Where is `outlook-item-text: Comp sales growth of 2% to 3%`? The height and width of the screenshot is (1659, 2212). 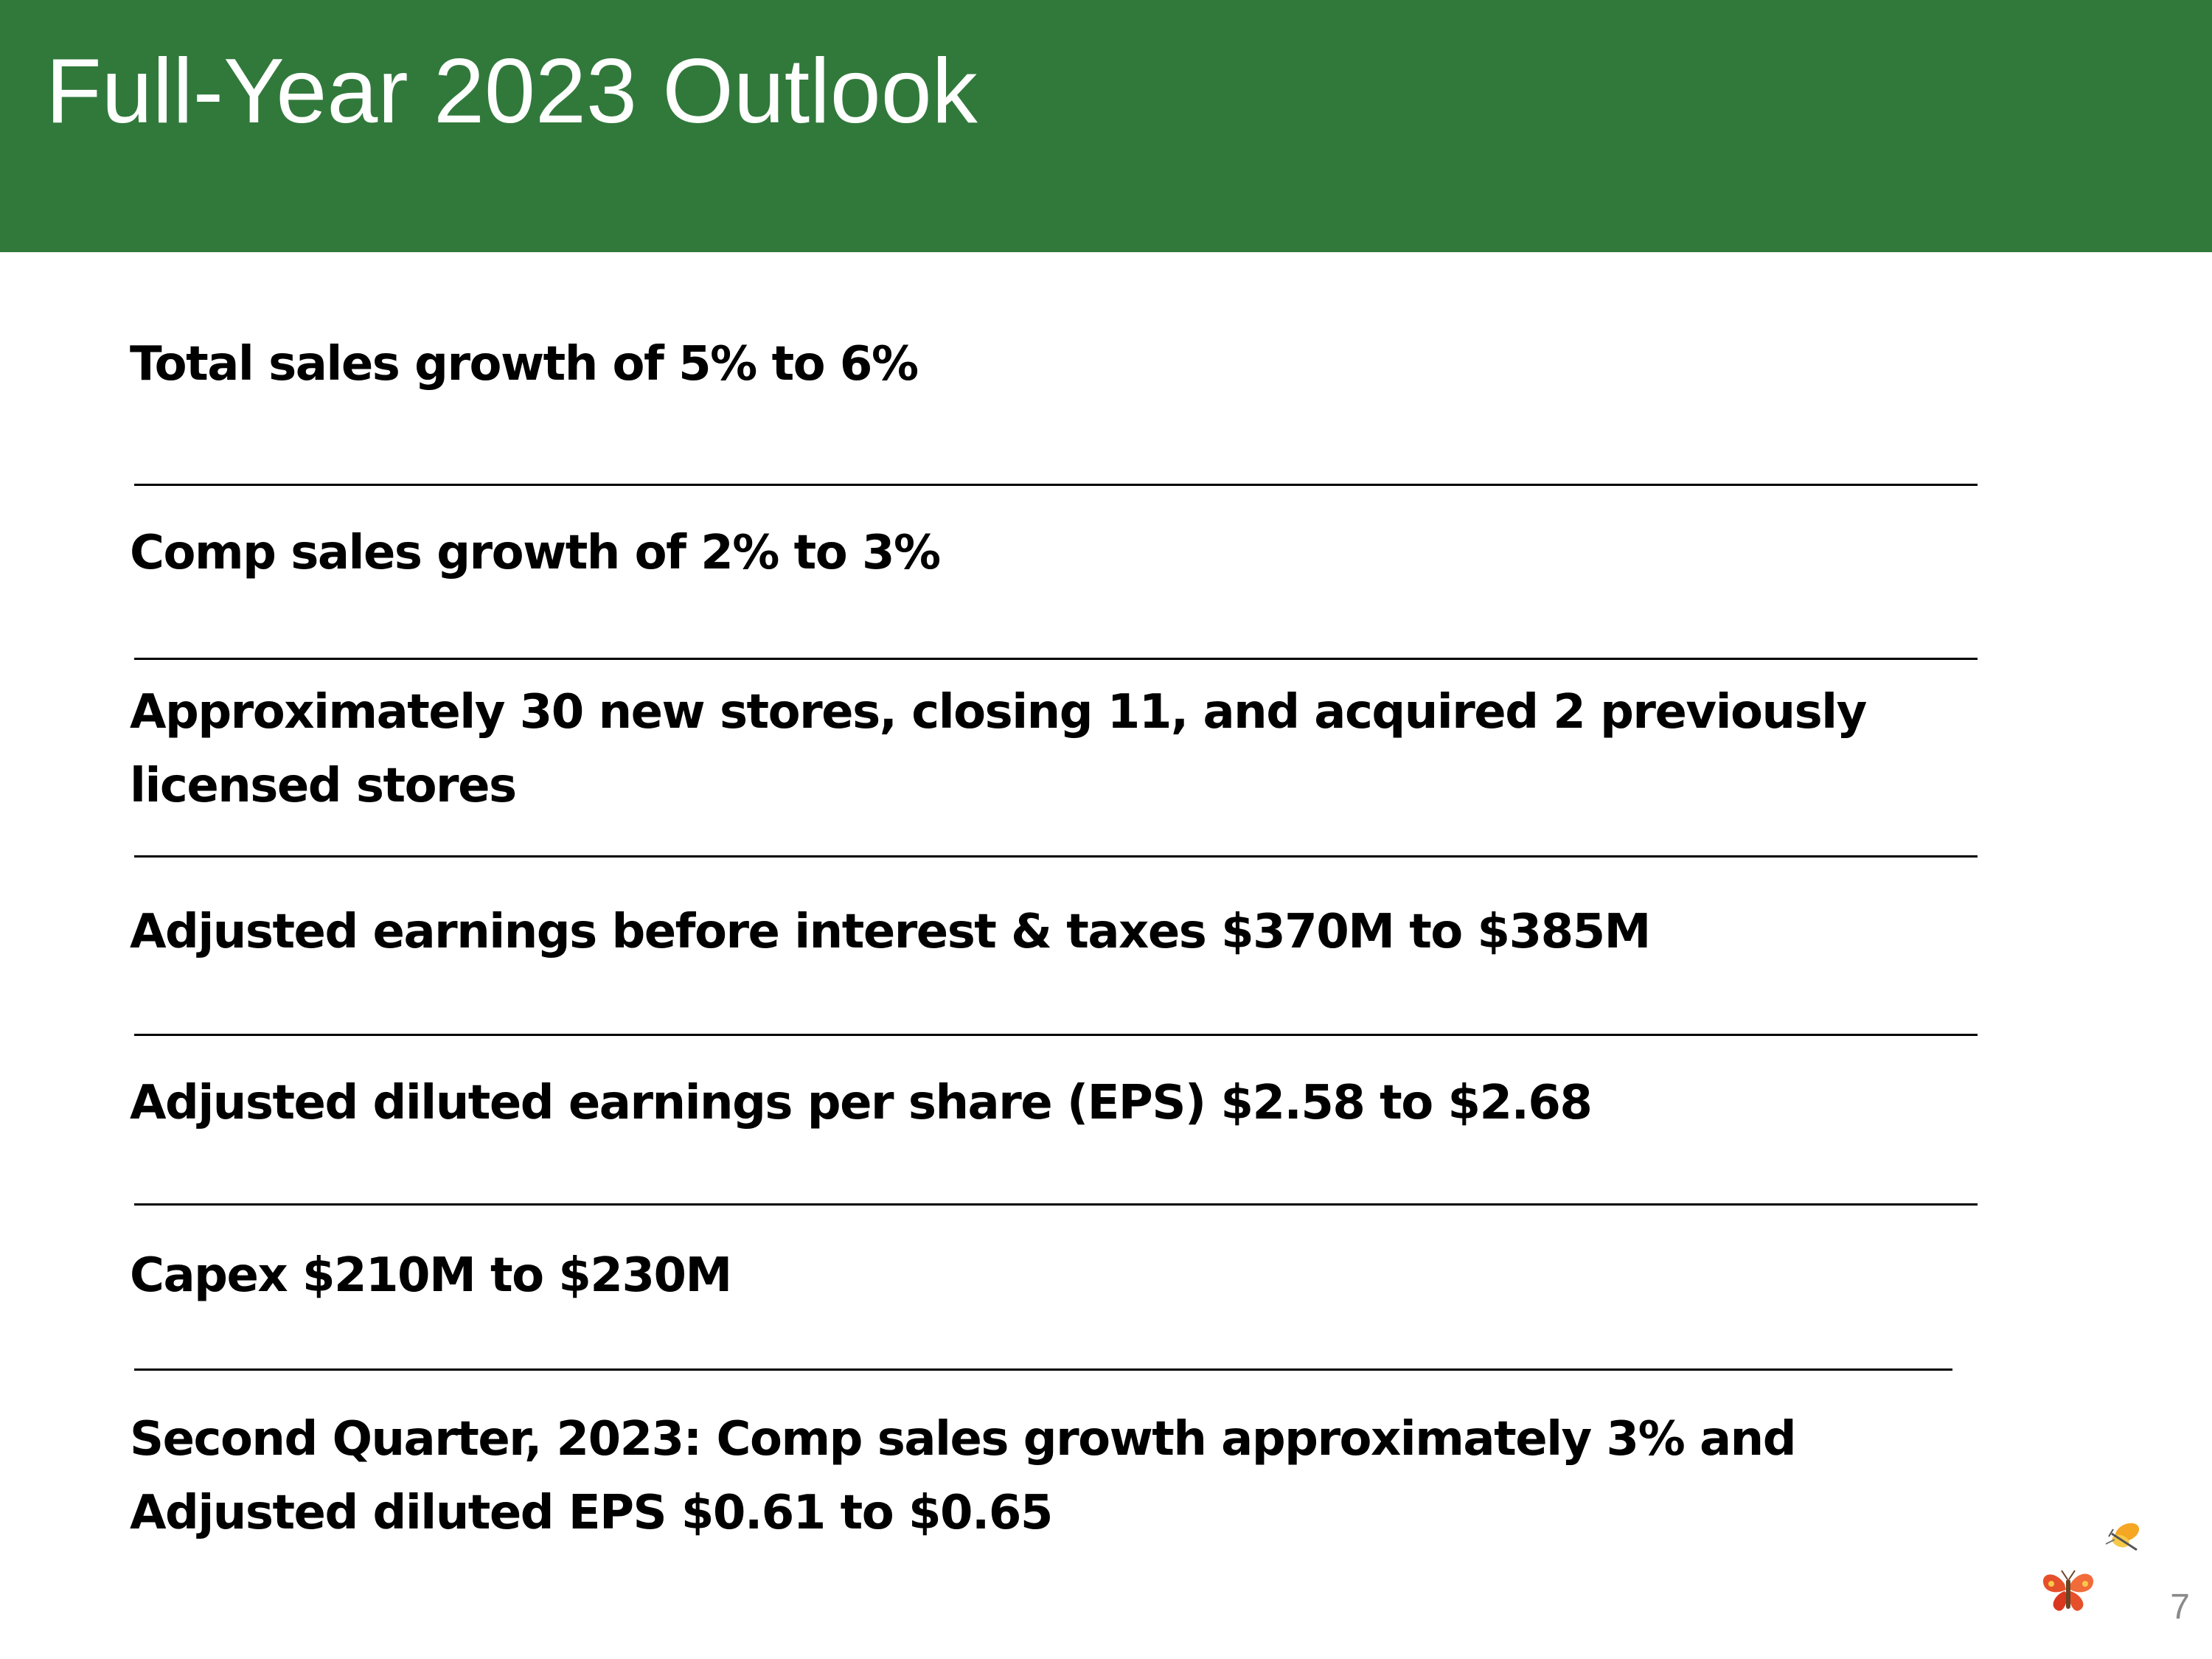 outlook-item-text: Comp sales growth of 2% to 3% is located at coordinates (535, 553).